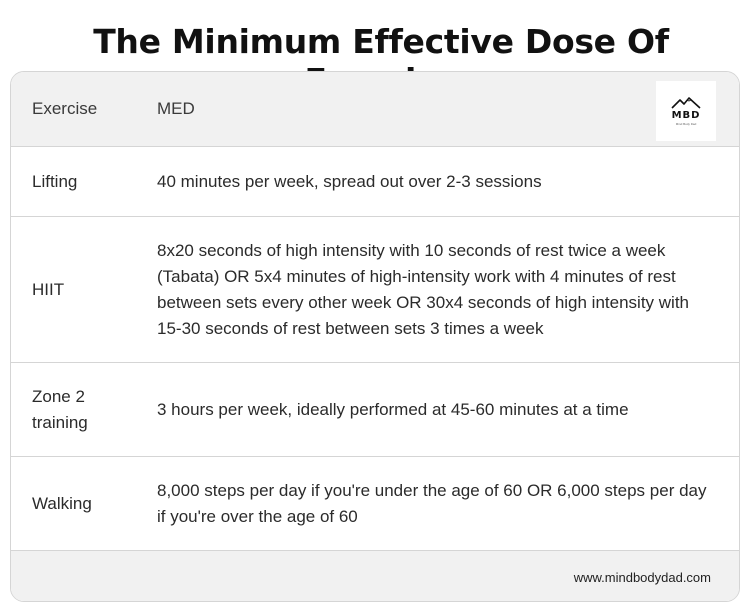 This screenshot has height=616, width=750. I want to click on exercise-cell: Lifting, so click(55, 181).